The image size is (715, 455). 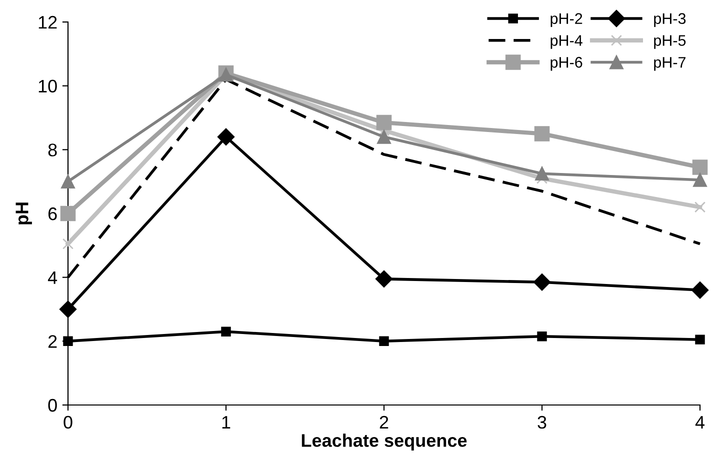 I want to click on y-tick-label: 8, so click(x=52, y=150).